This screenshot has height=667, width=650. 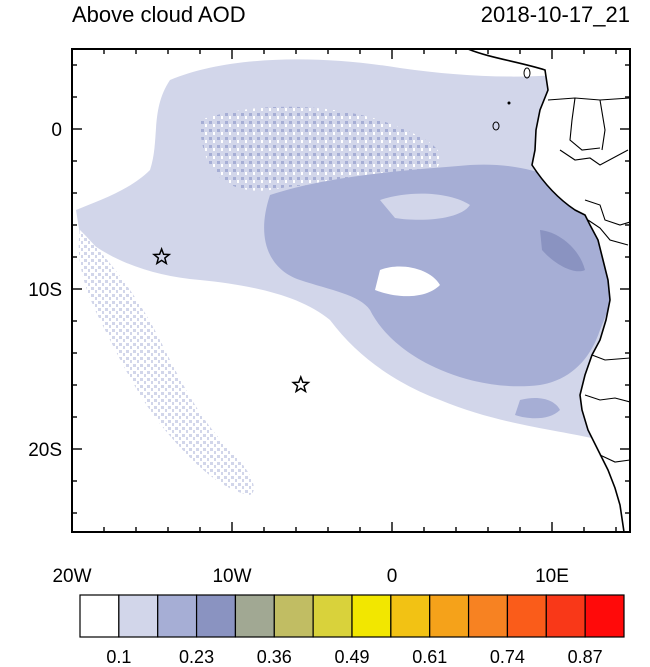 What do you see at coordinates (392, 576) in the screenshot?
I see `x-tick-label: 0` at bounding box center [392, 576].